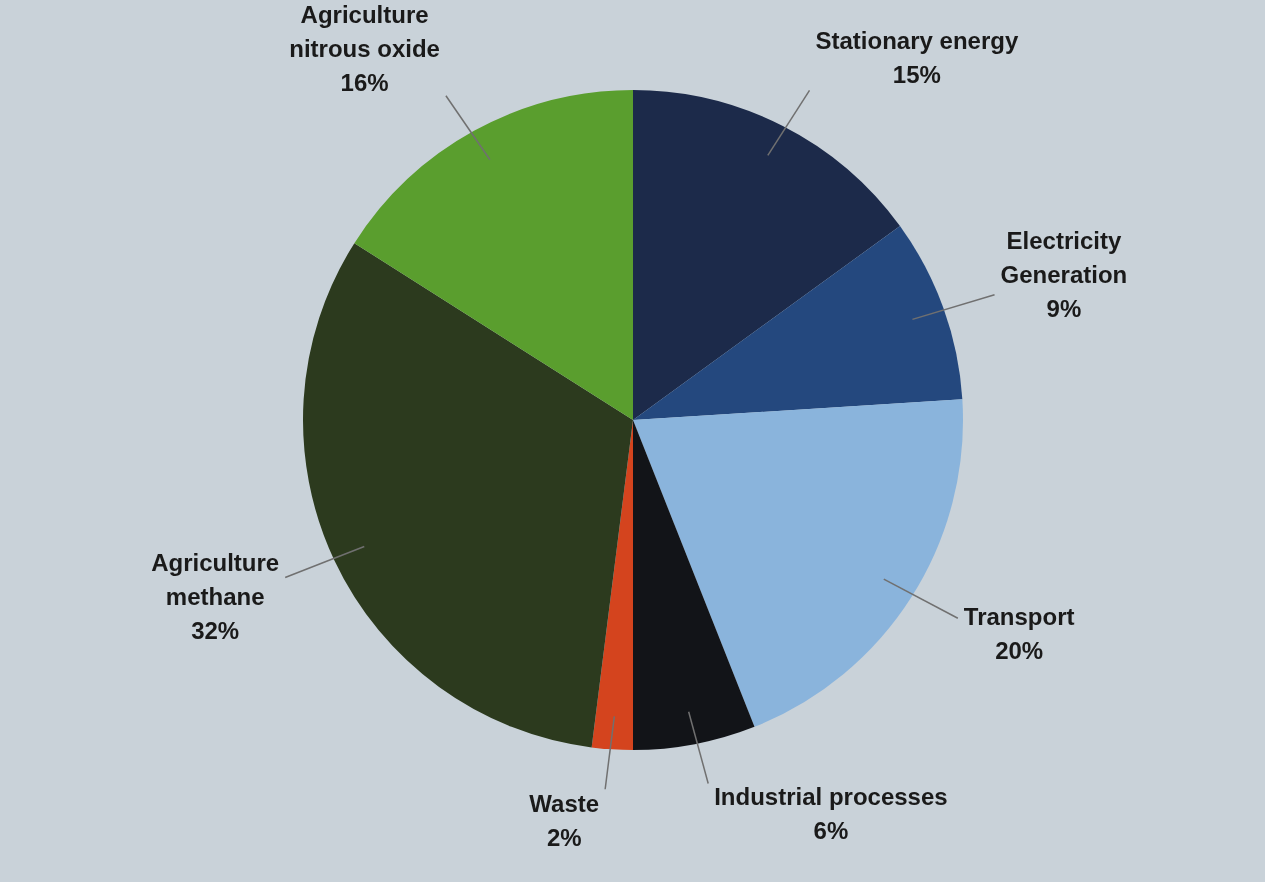 This screenshot has height=882, width=1265. I want to click on data-label: 6%, so click(831, 831).